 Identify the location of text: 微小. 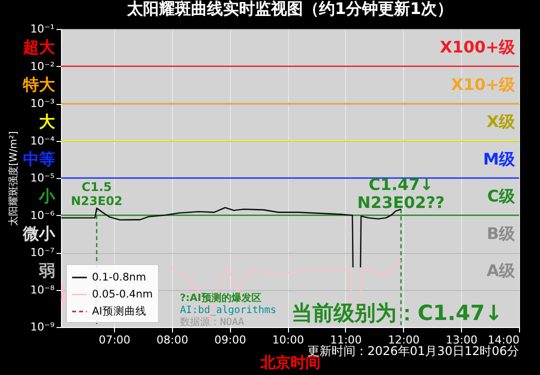
(39, 233).